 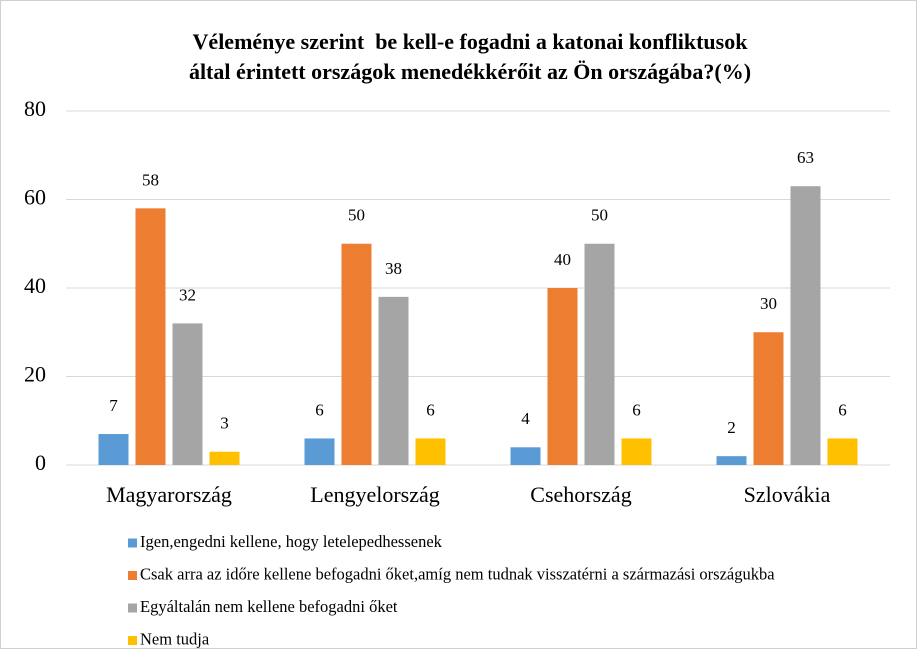 I want to click on data-label: 3, so click(x=224, y=423).